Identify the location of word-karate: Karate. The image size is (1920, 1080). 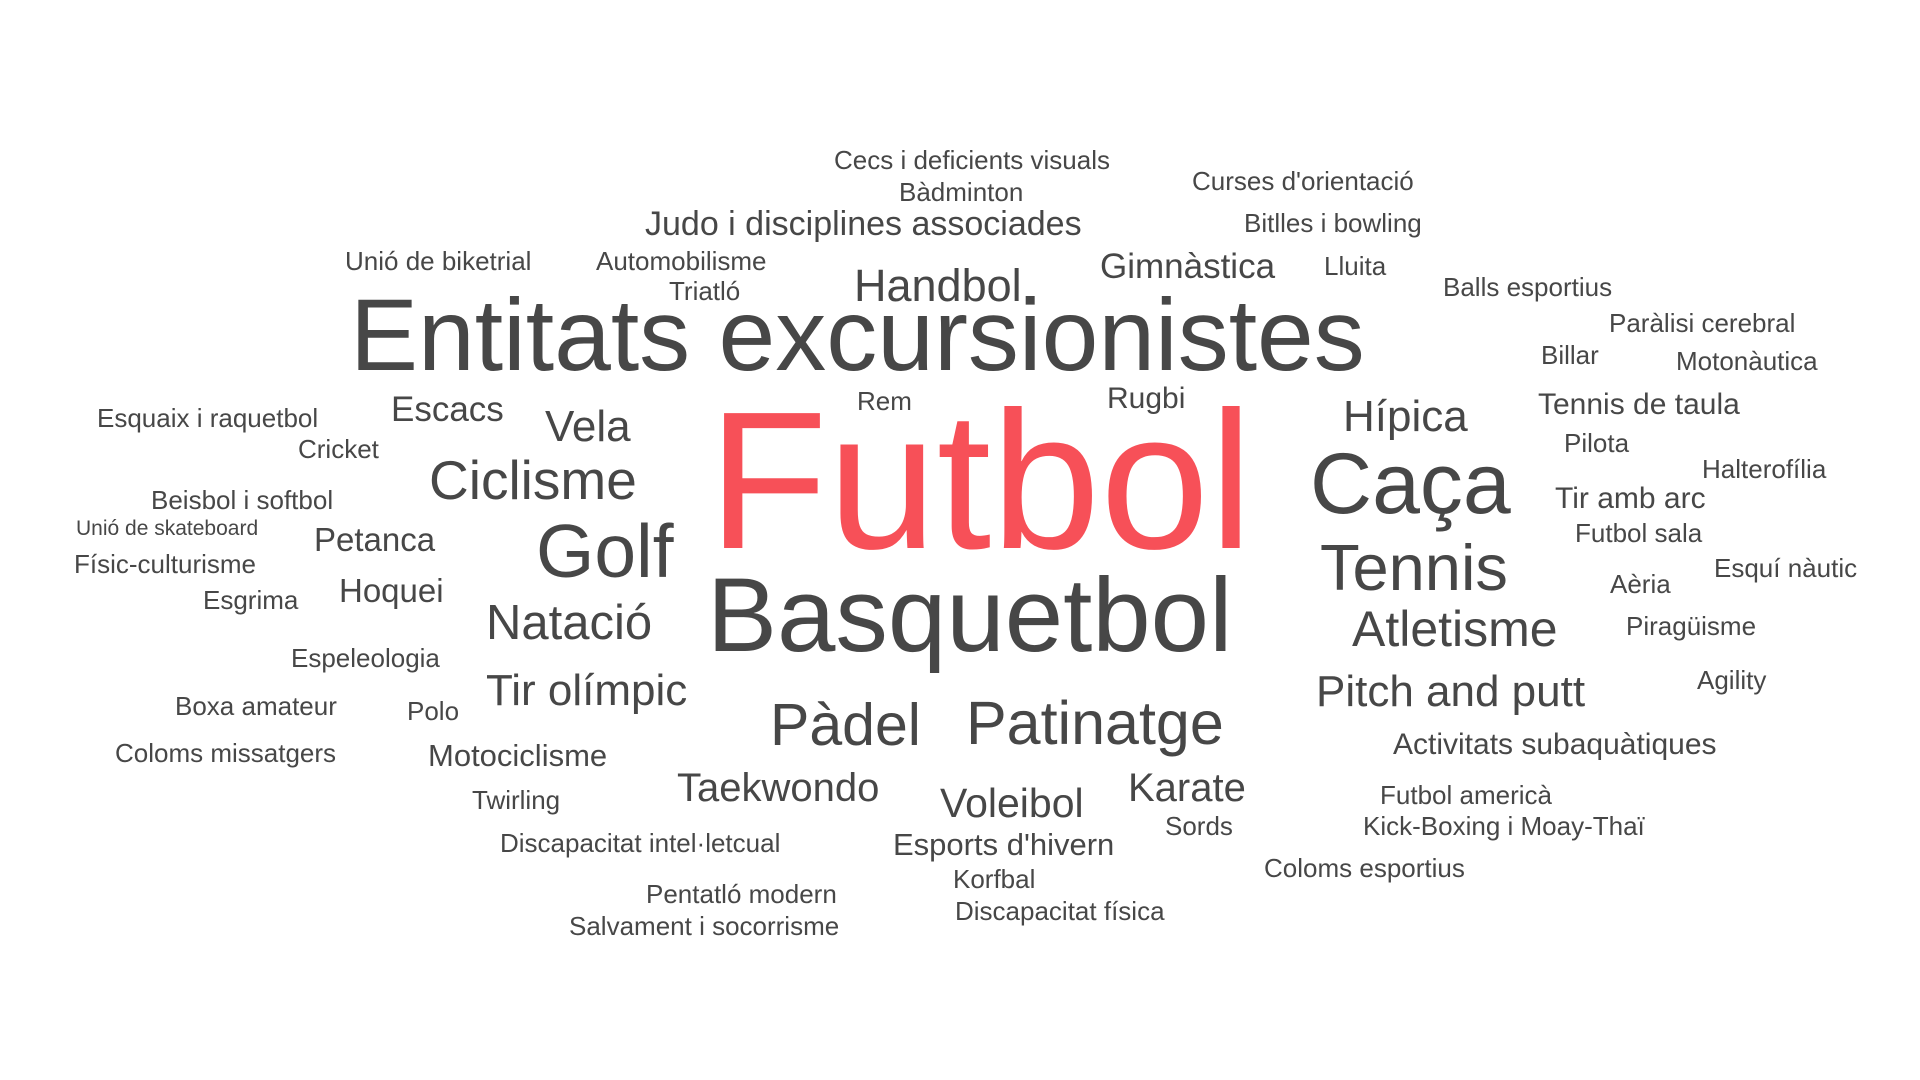
(1187, 788).